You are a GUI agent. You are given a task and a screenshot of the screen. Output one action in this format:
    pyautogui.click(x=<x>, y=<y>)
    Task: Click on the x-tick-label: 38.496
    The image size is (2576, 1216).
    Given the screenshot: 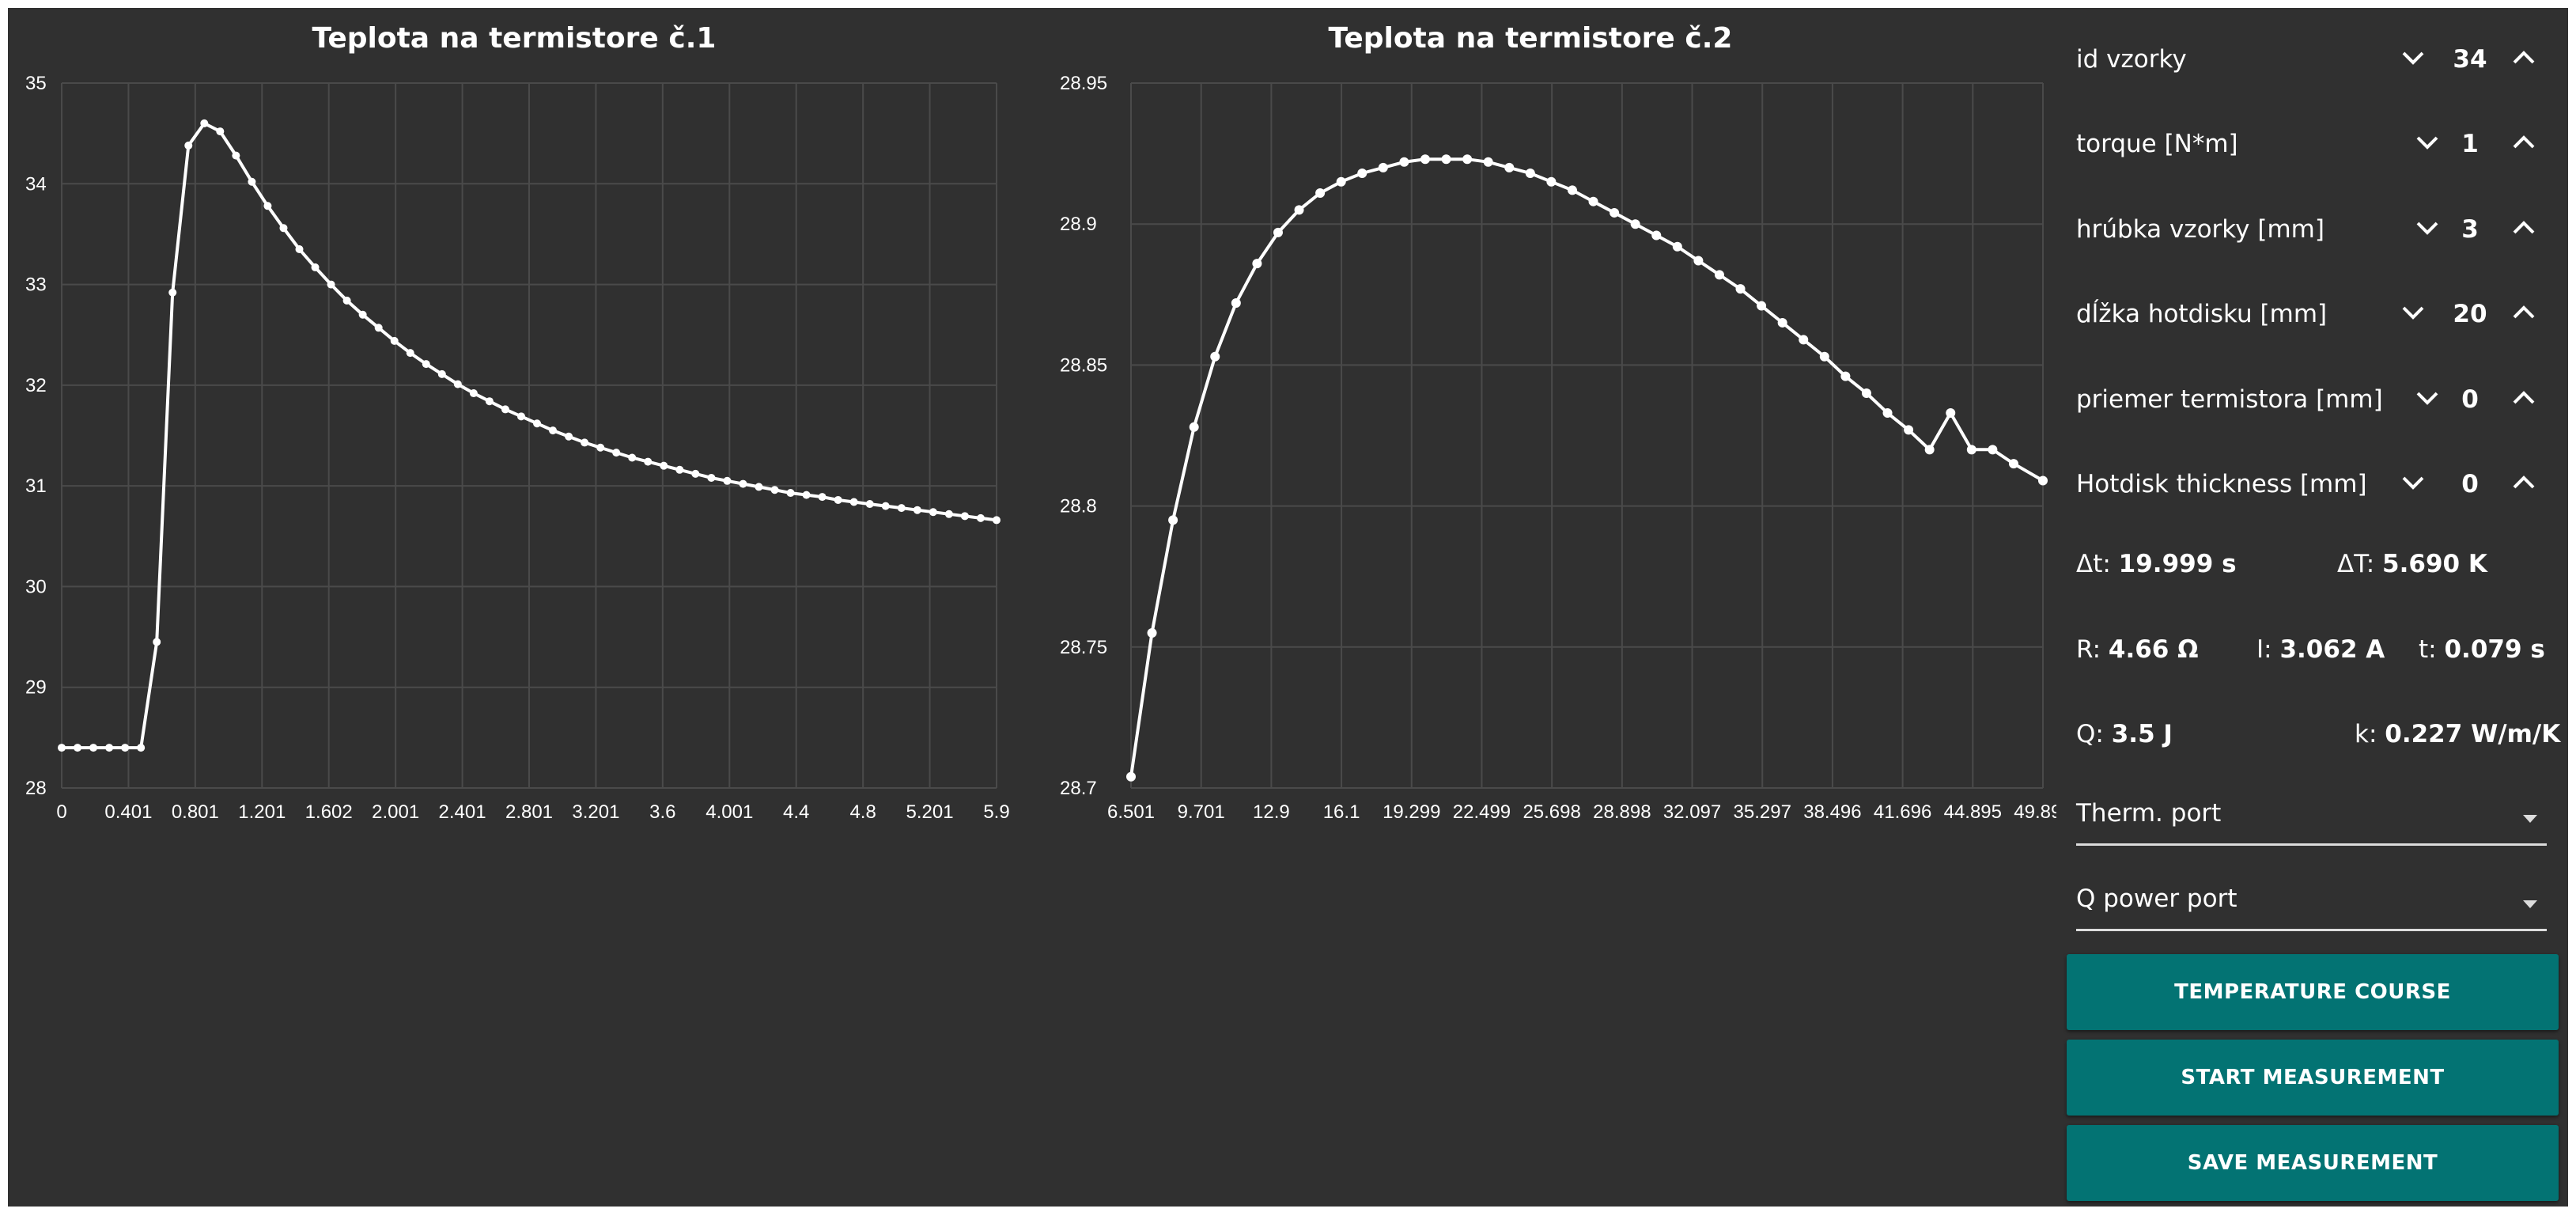 What is the action you would take?
    pyautogui.click(x=1832, y=812)
    